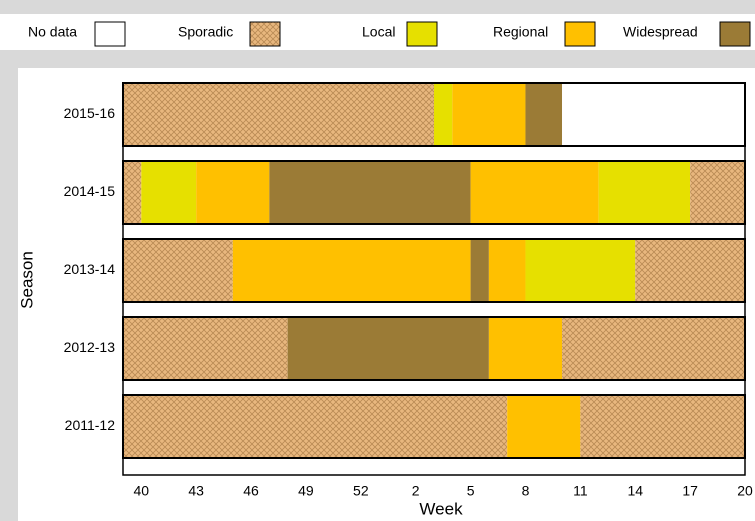 The height and width of the screenshot is (521, 755). I want to click on x-tick-label: 40, so click(142, 491).